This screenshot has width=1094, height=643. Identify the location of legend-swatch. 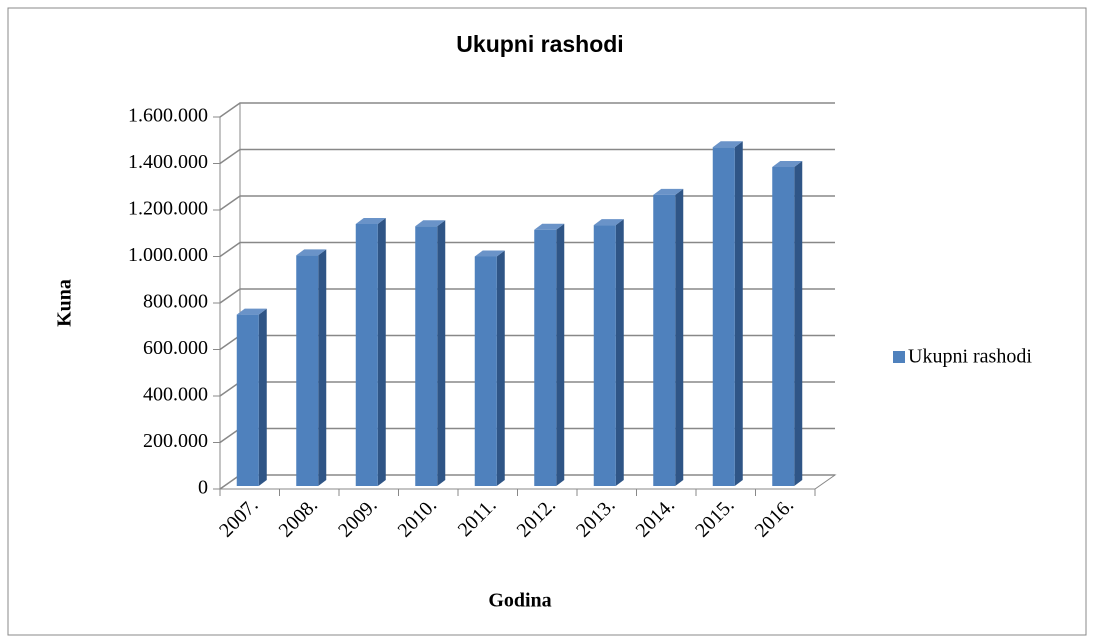
(899, 357).